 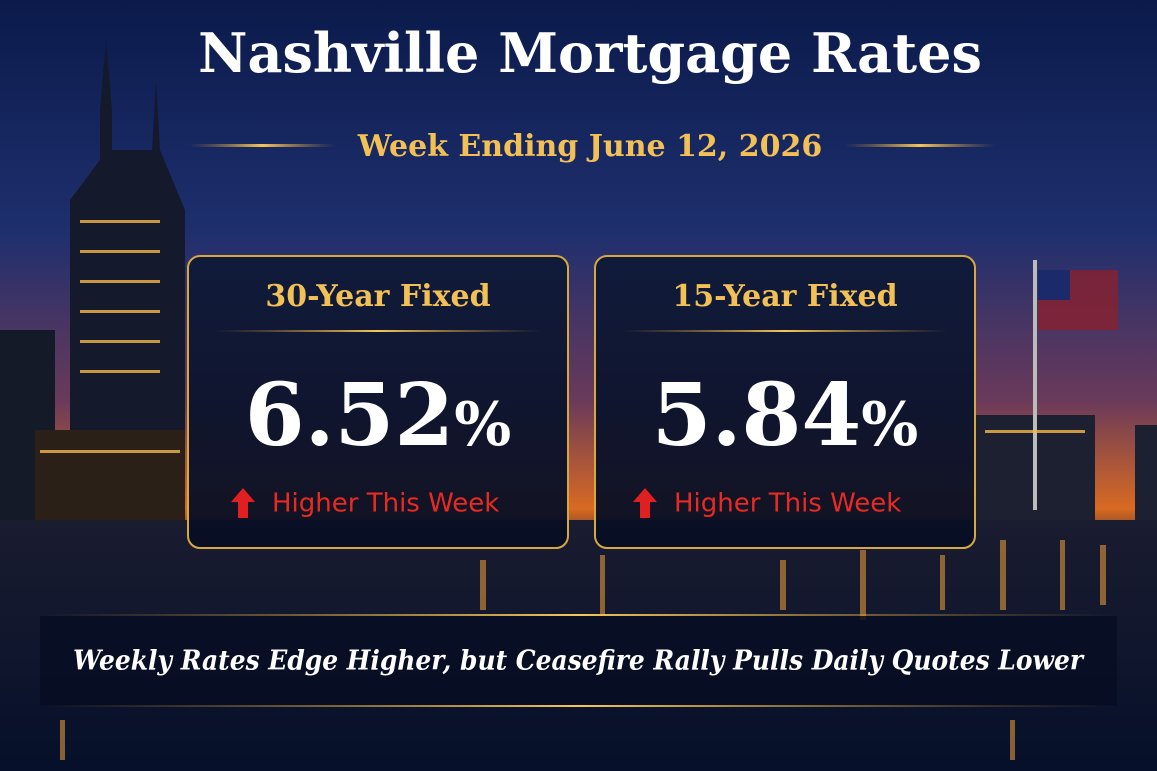 I want to click on rate-value: 5.84, so click(x=756, y=415).